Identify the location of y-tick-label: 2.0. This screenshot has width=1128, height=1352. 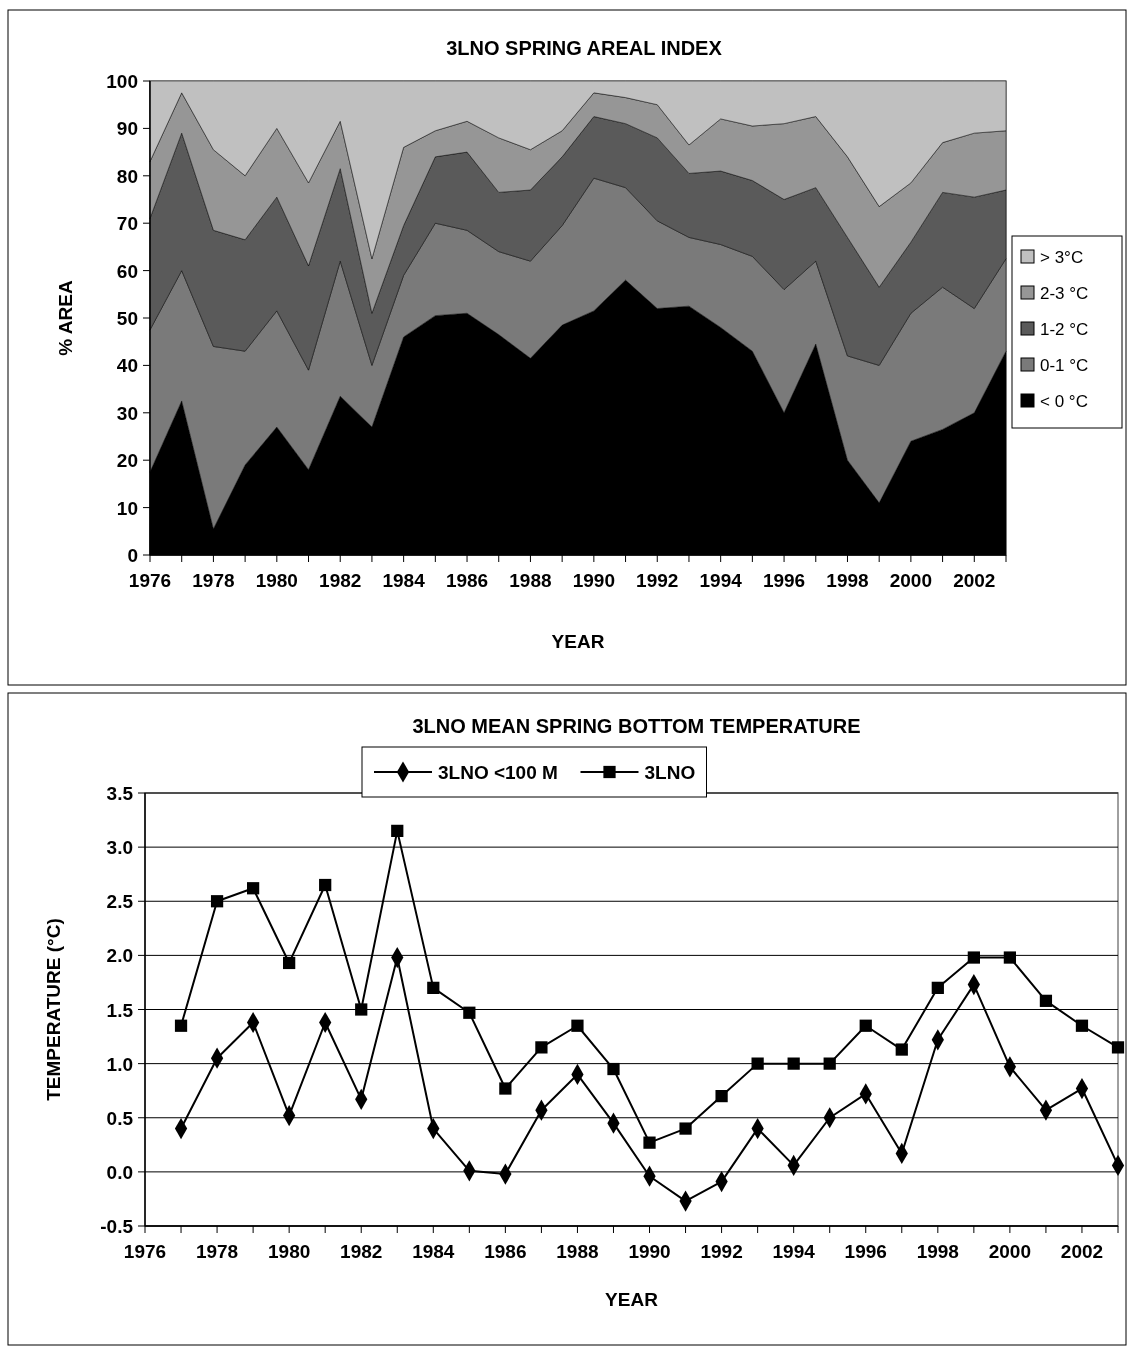
(119, 956).